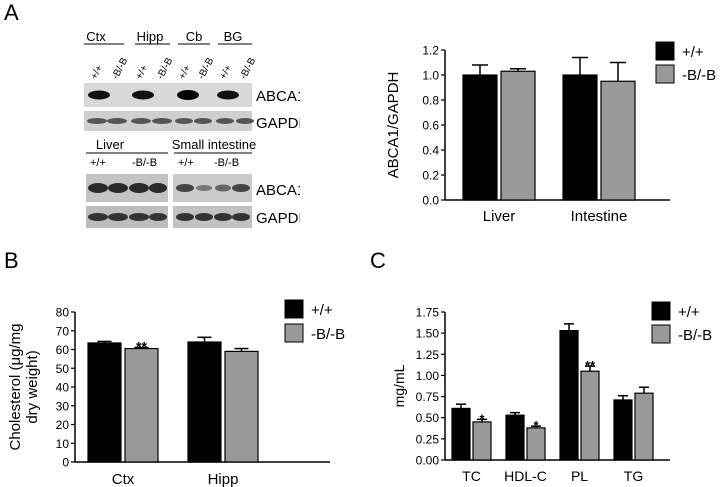 Image resolution: width=720 pixels, height=487 pixels. What do you see at coordinates (185, 72) in the screenshot?
I see `lane-label-cb-wt: +/+` at bounding box center [185, 72].